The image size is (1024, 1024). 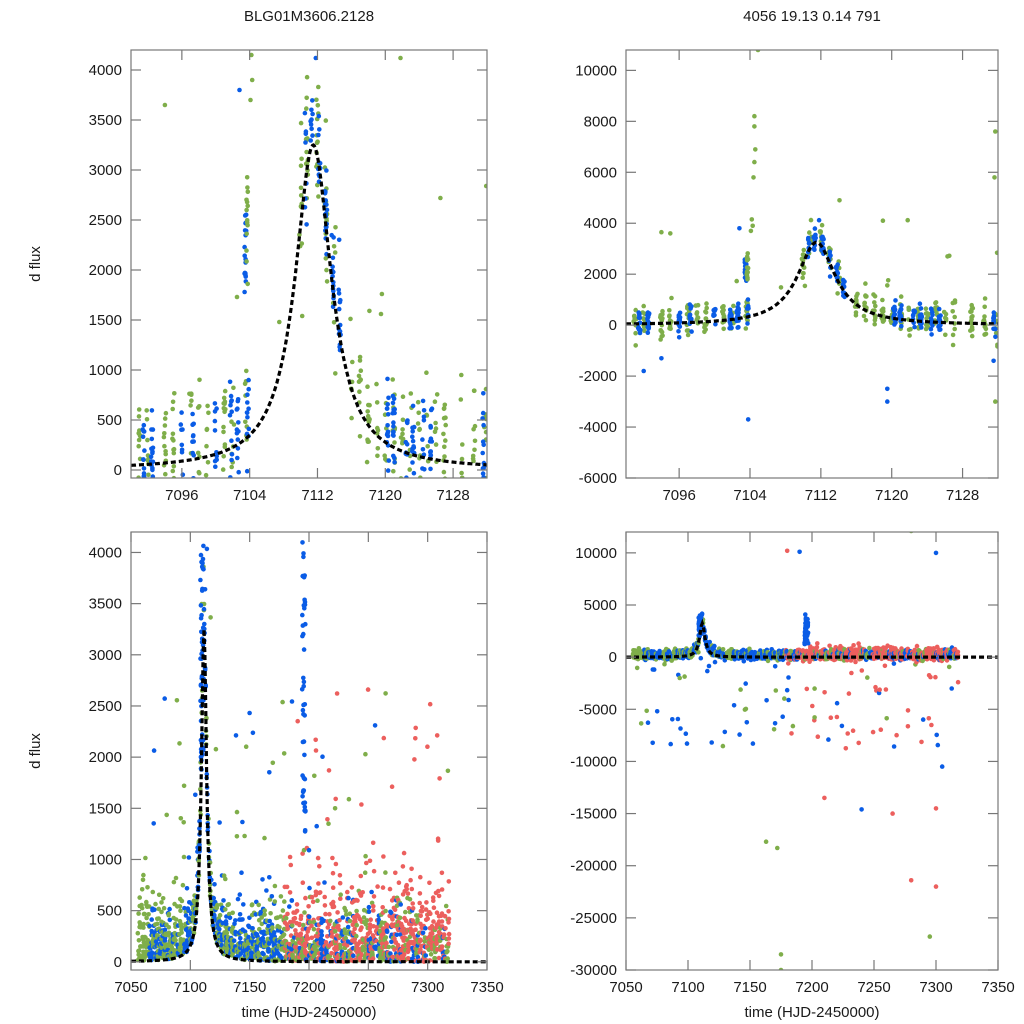 I want to click on x-tick-label: 7128, so click(x=962, y=495).